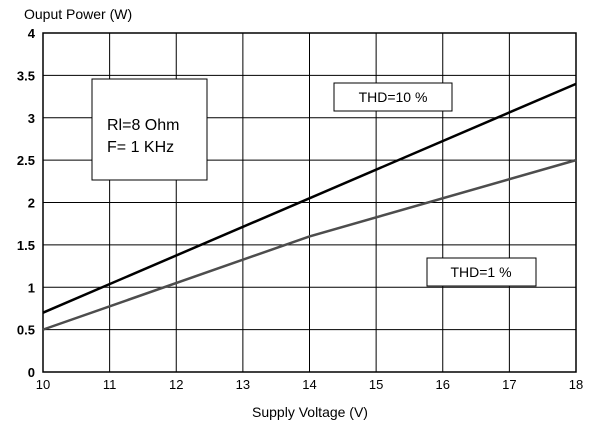 The image size is (596, 430). I want to click on conditions-box: Rl=8 Ohm F= 1 KHz, so click(149, 129).